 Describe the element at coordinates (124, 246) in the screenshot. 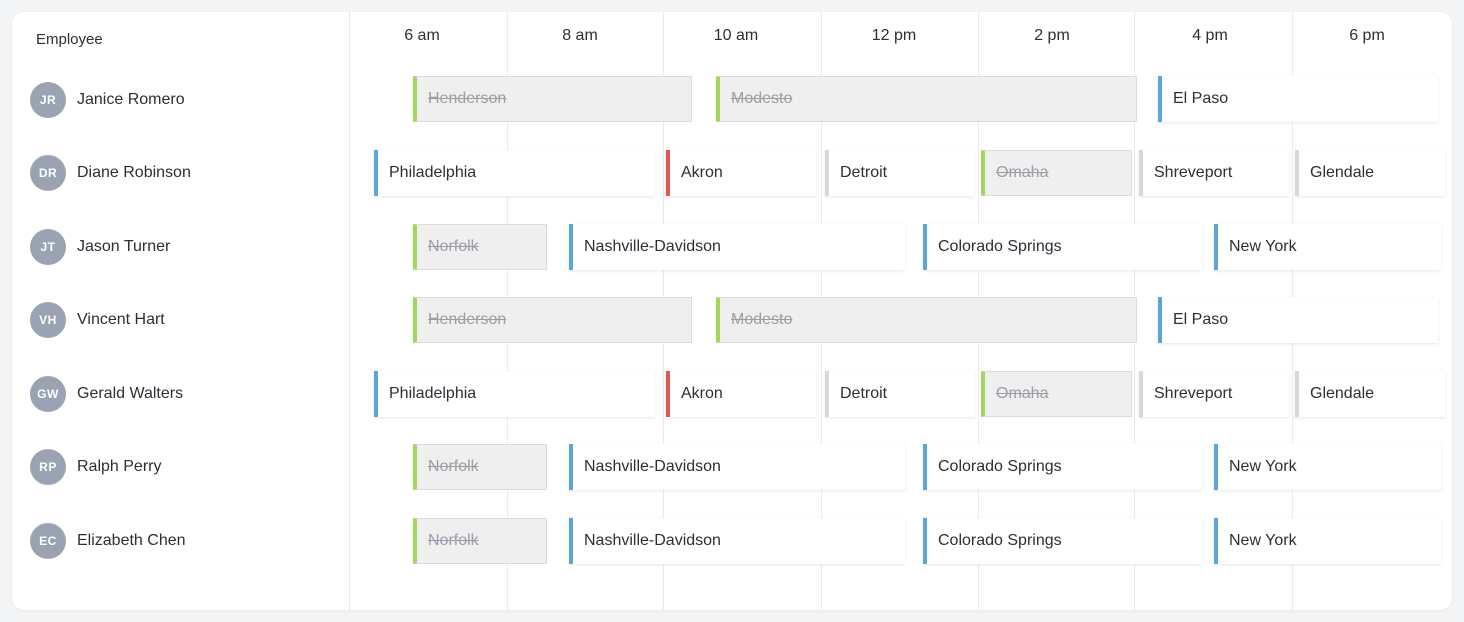

I see `employee-name: Jason Turner` at that location.